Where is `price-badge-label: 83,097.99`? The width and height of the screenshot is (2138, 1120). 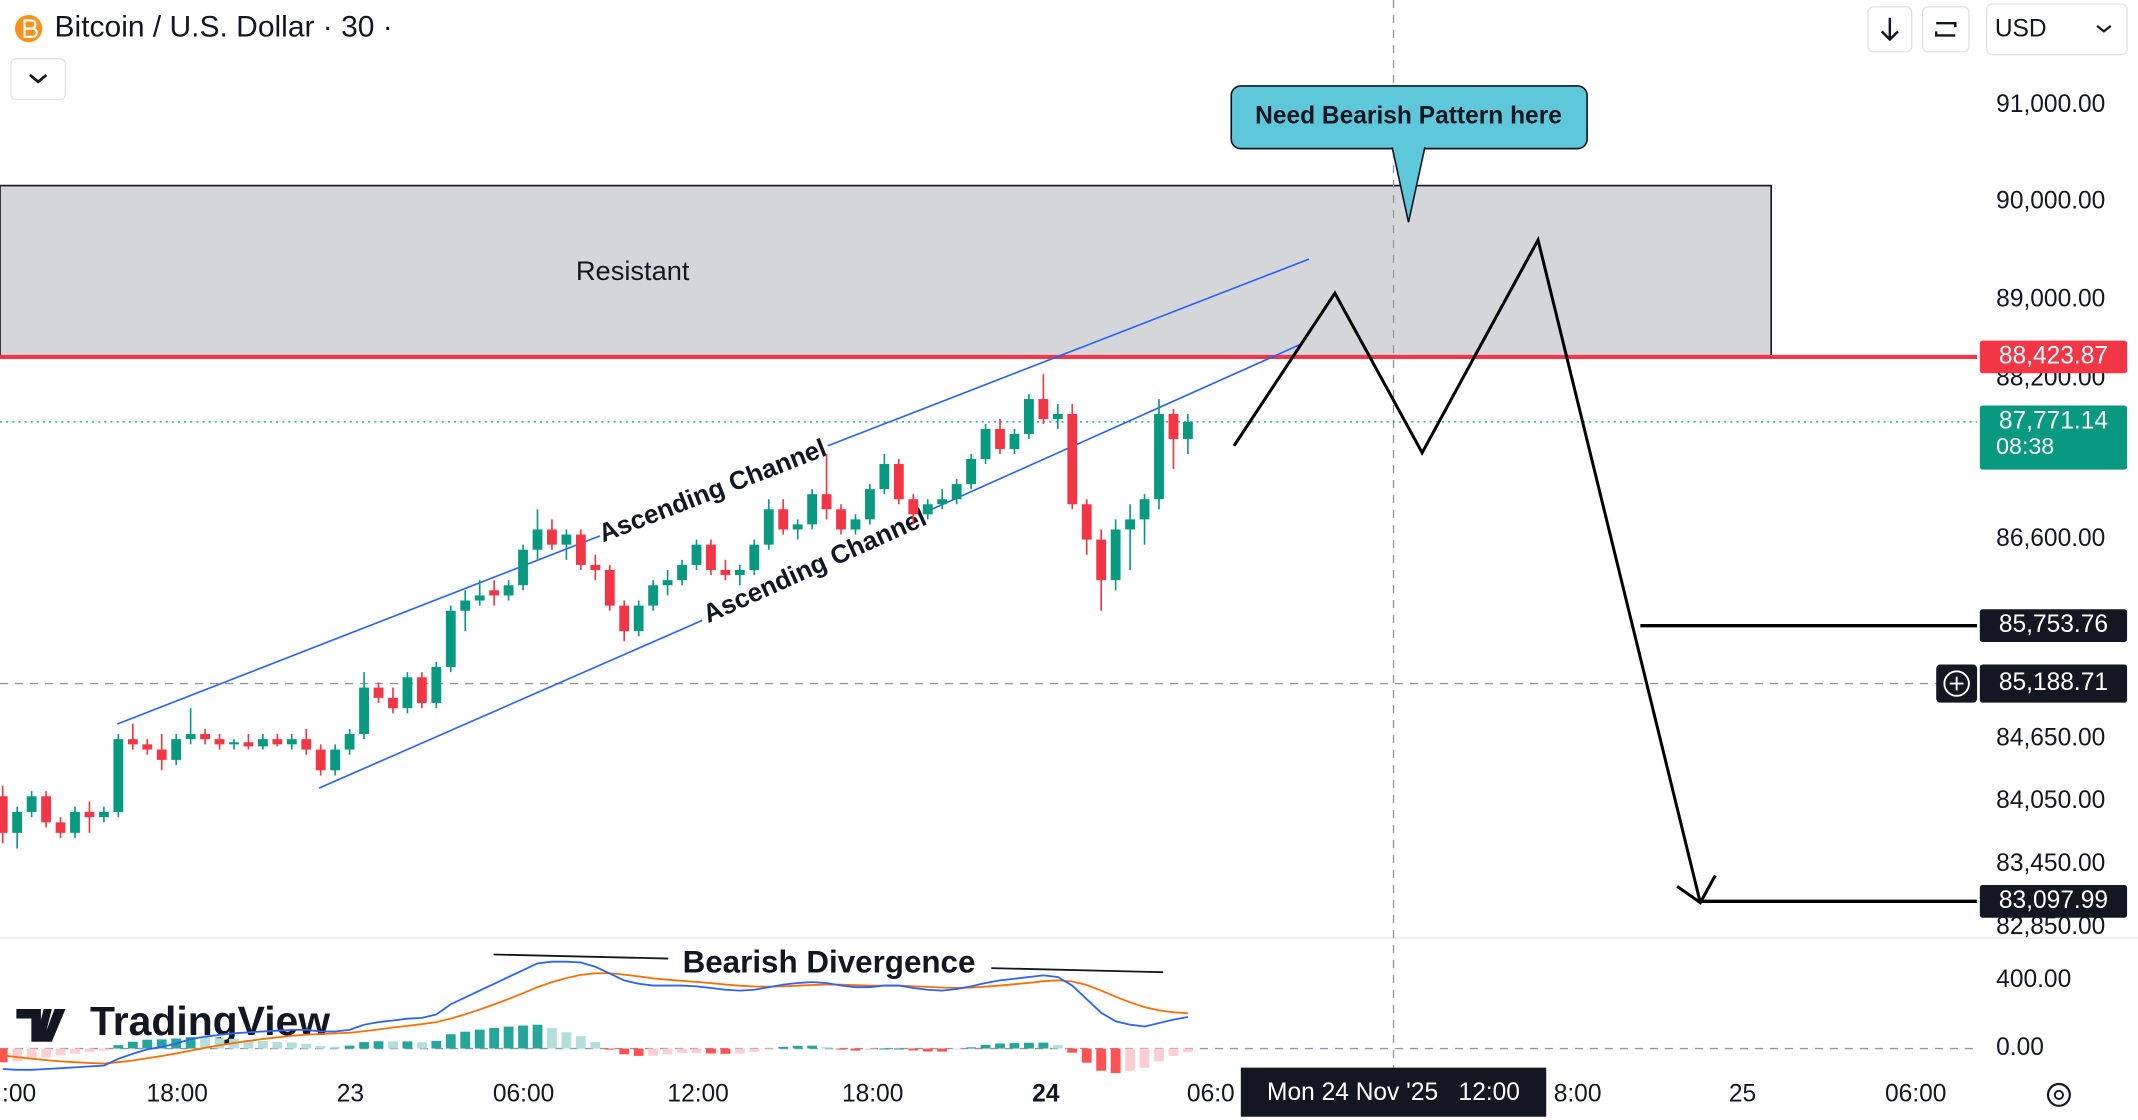
price-badge-label: 83,097.99 is located at coordinates (2053, 900).